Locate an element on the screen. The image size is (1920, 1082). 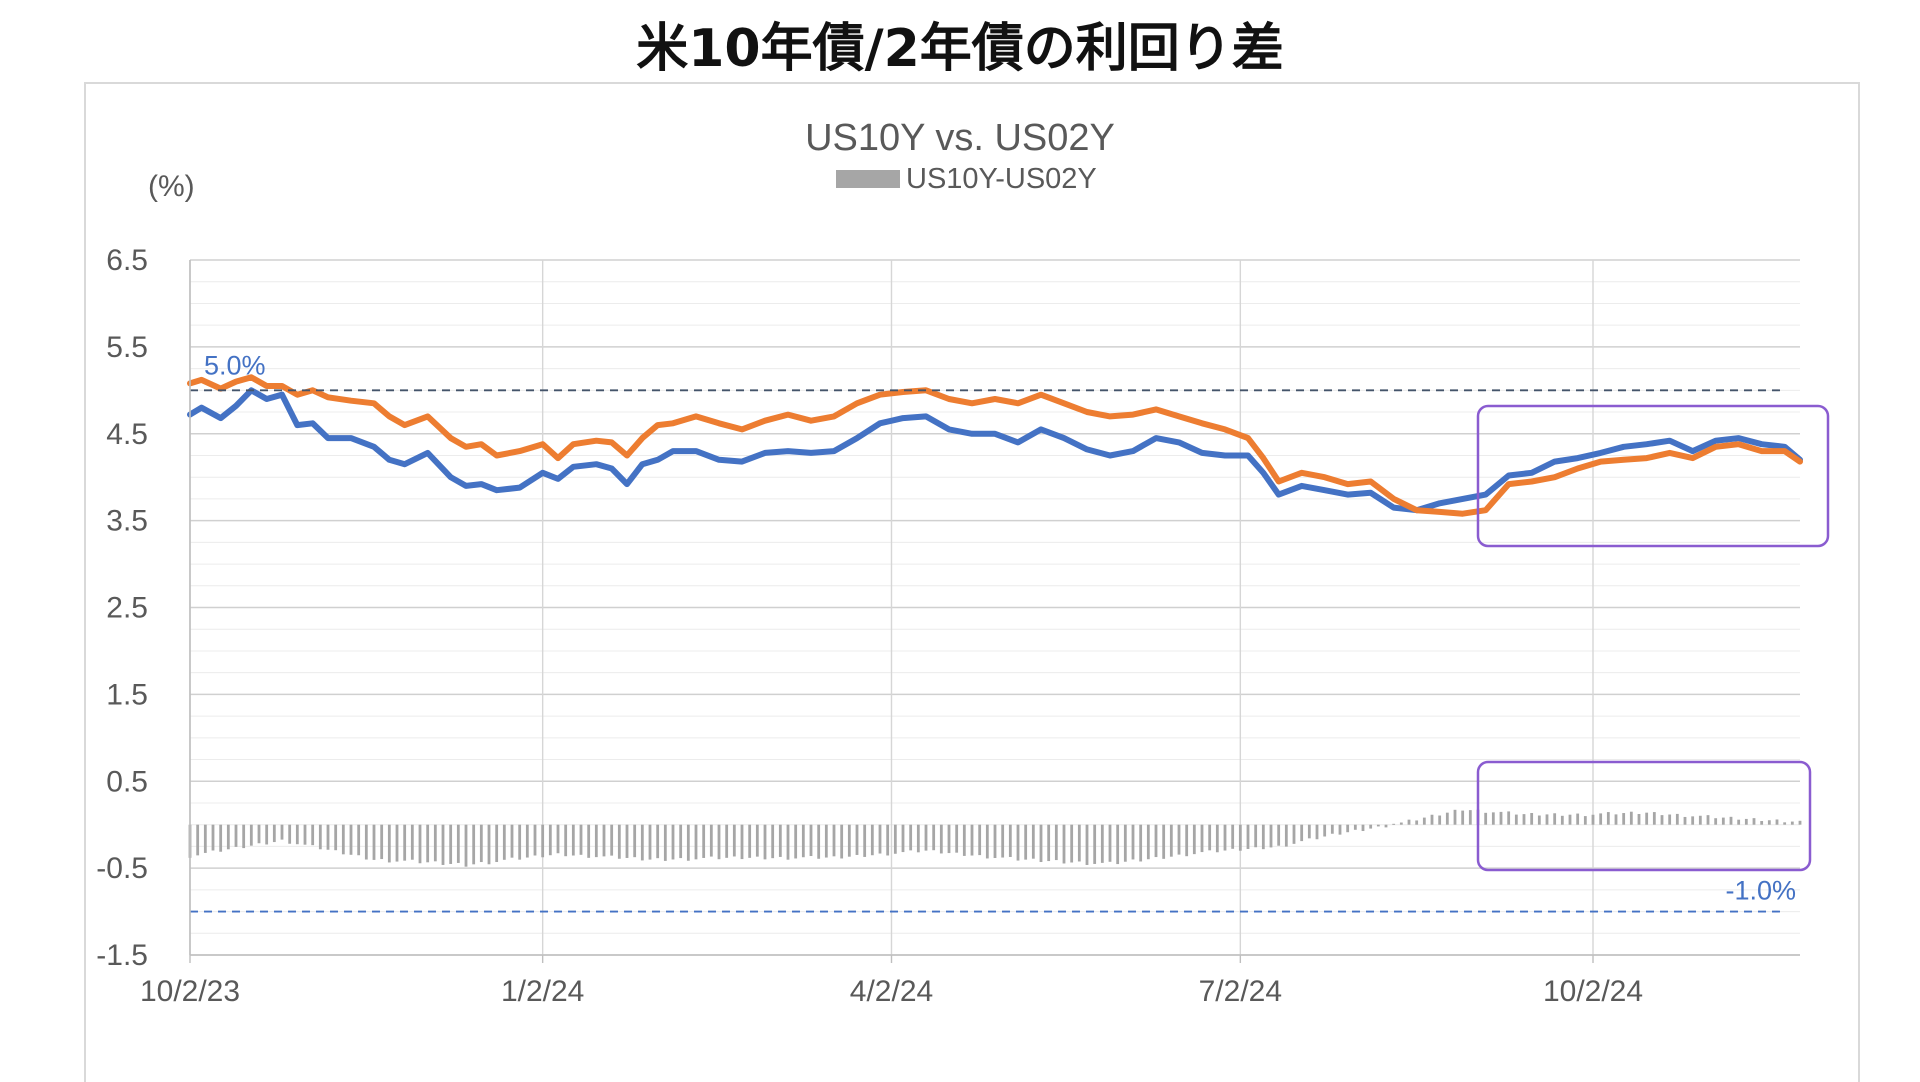
y-tick-label: 5.5 is located at coordinates (127, 347).